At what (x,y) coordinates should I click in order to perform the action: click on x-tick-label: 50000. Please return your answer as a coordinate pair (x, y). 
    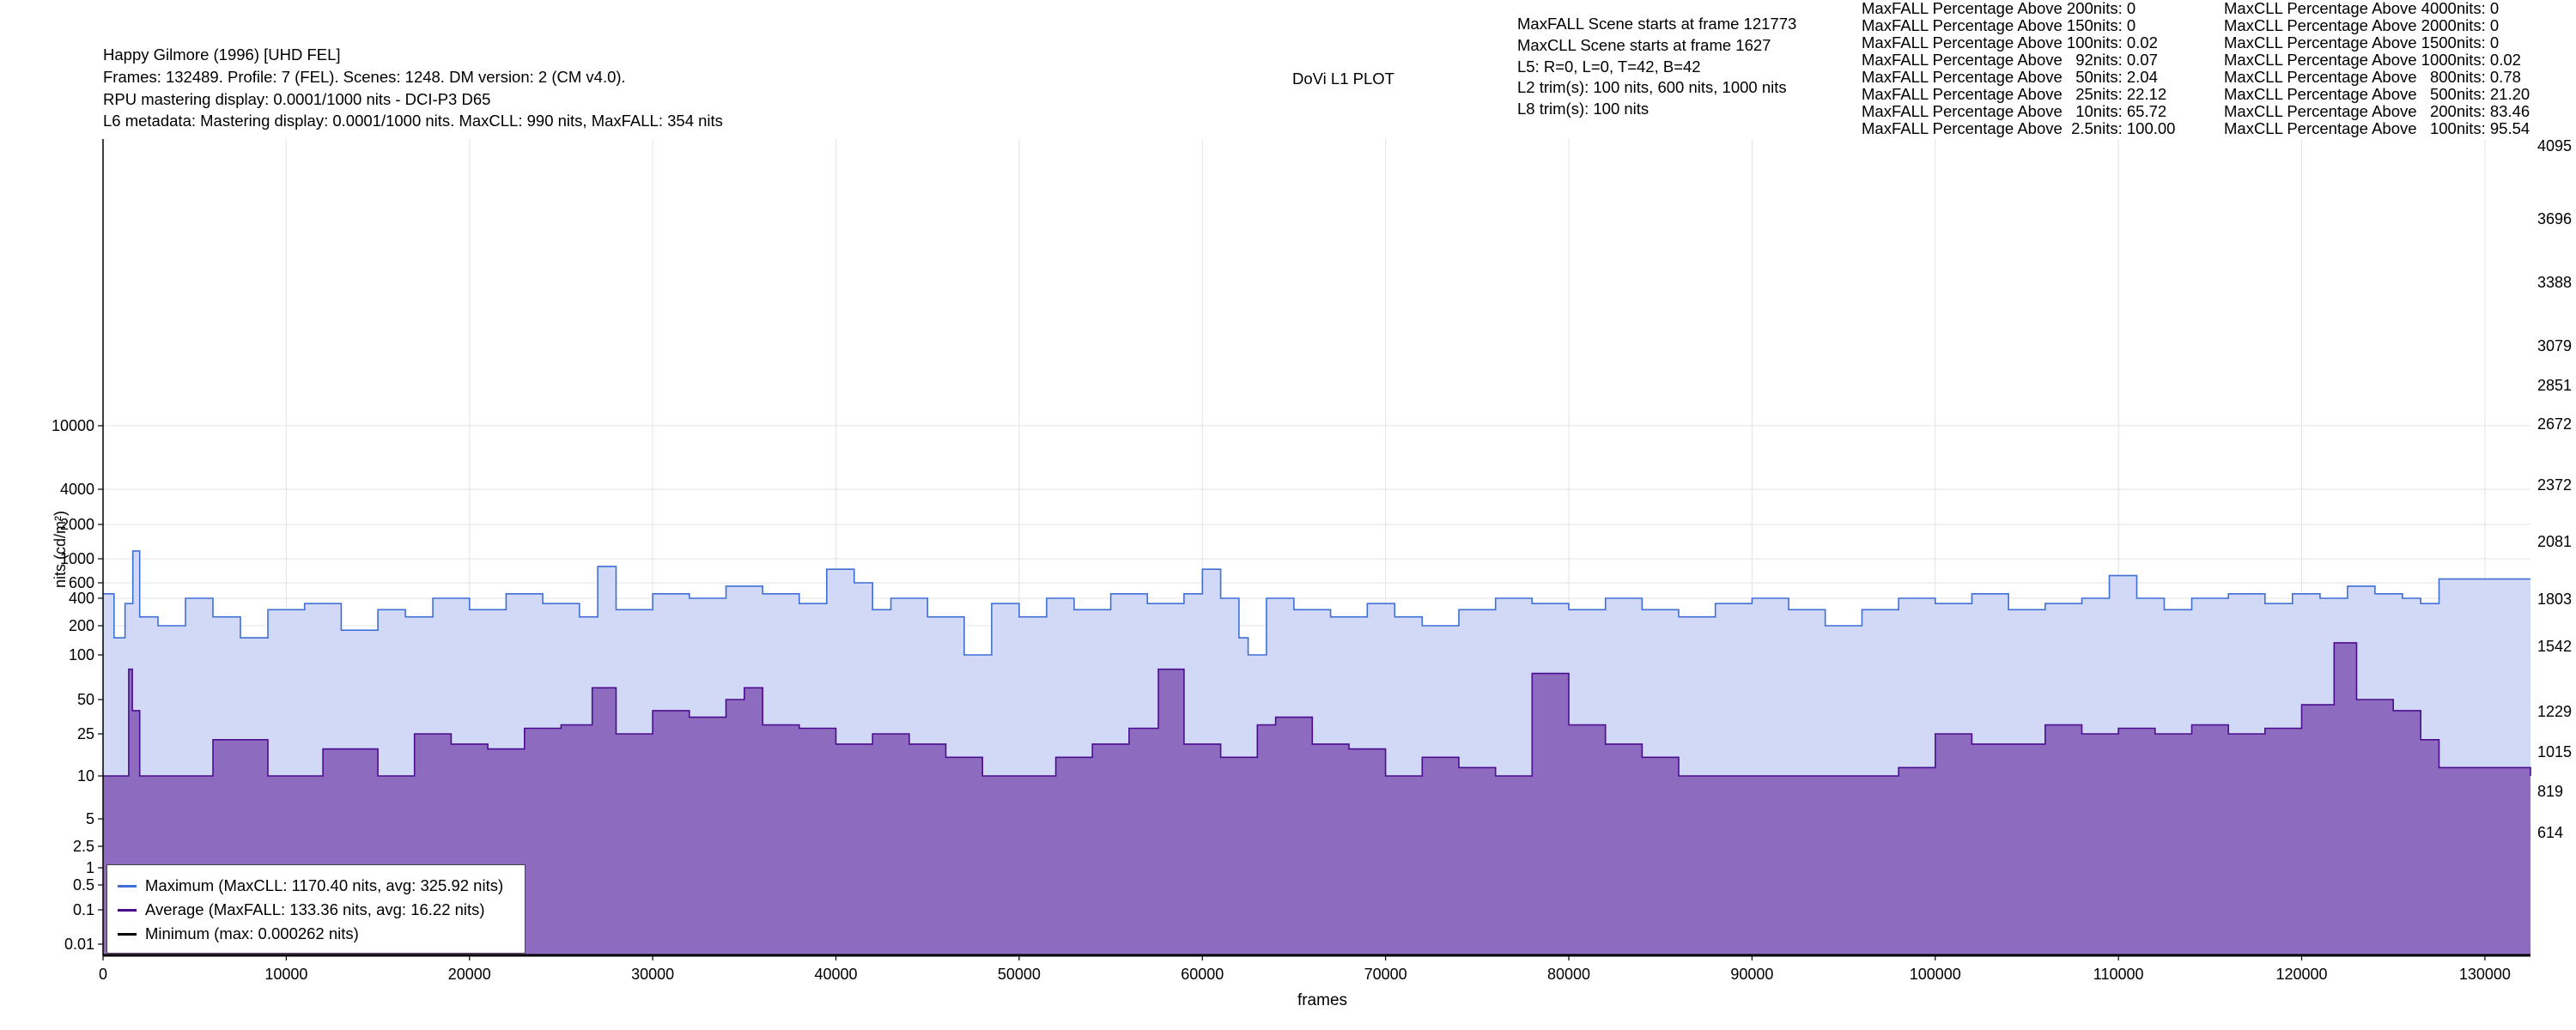
    Looking at the image, I should click on (1020, 974).